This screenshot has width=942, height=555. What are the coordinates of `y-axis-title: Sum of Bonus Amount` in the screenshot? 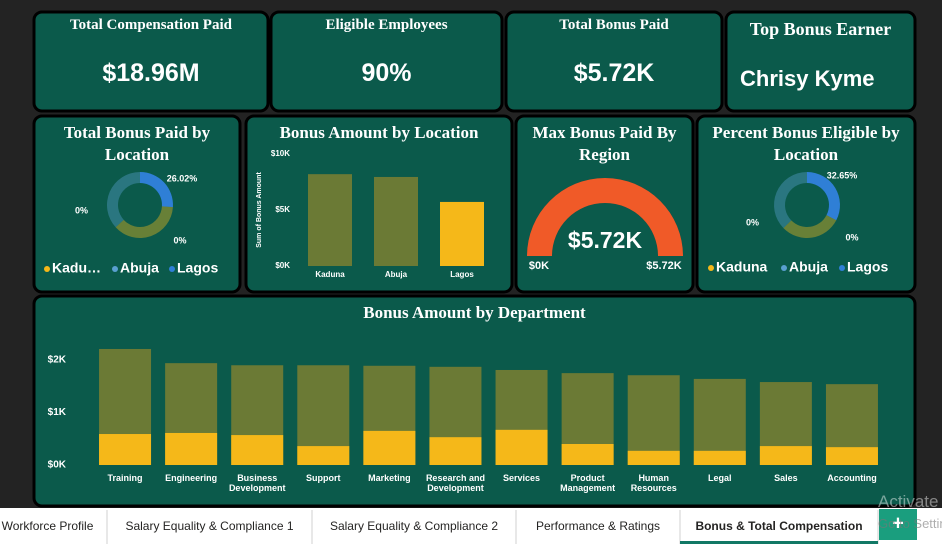 It's located at (259, 210).